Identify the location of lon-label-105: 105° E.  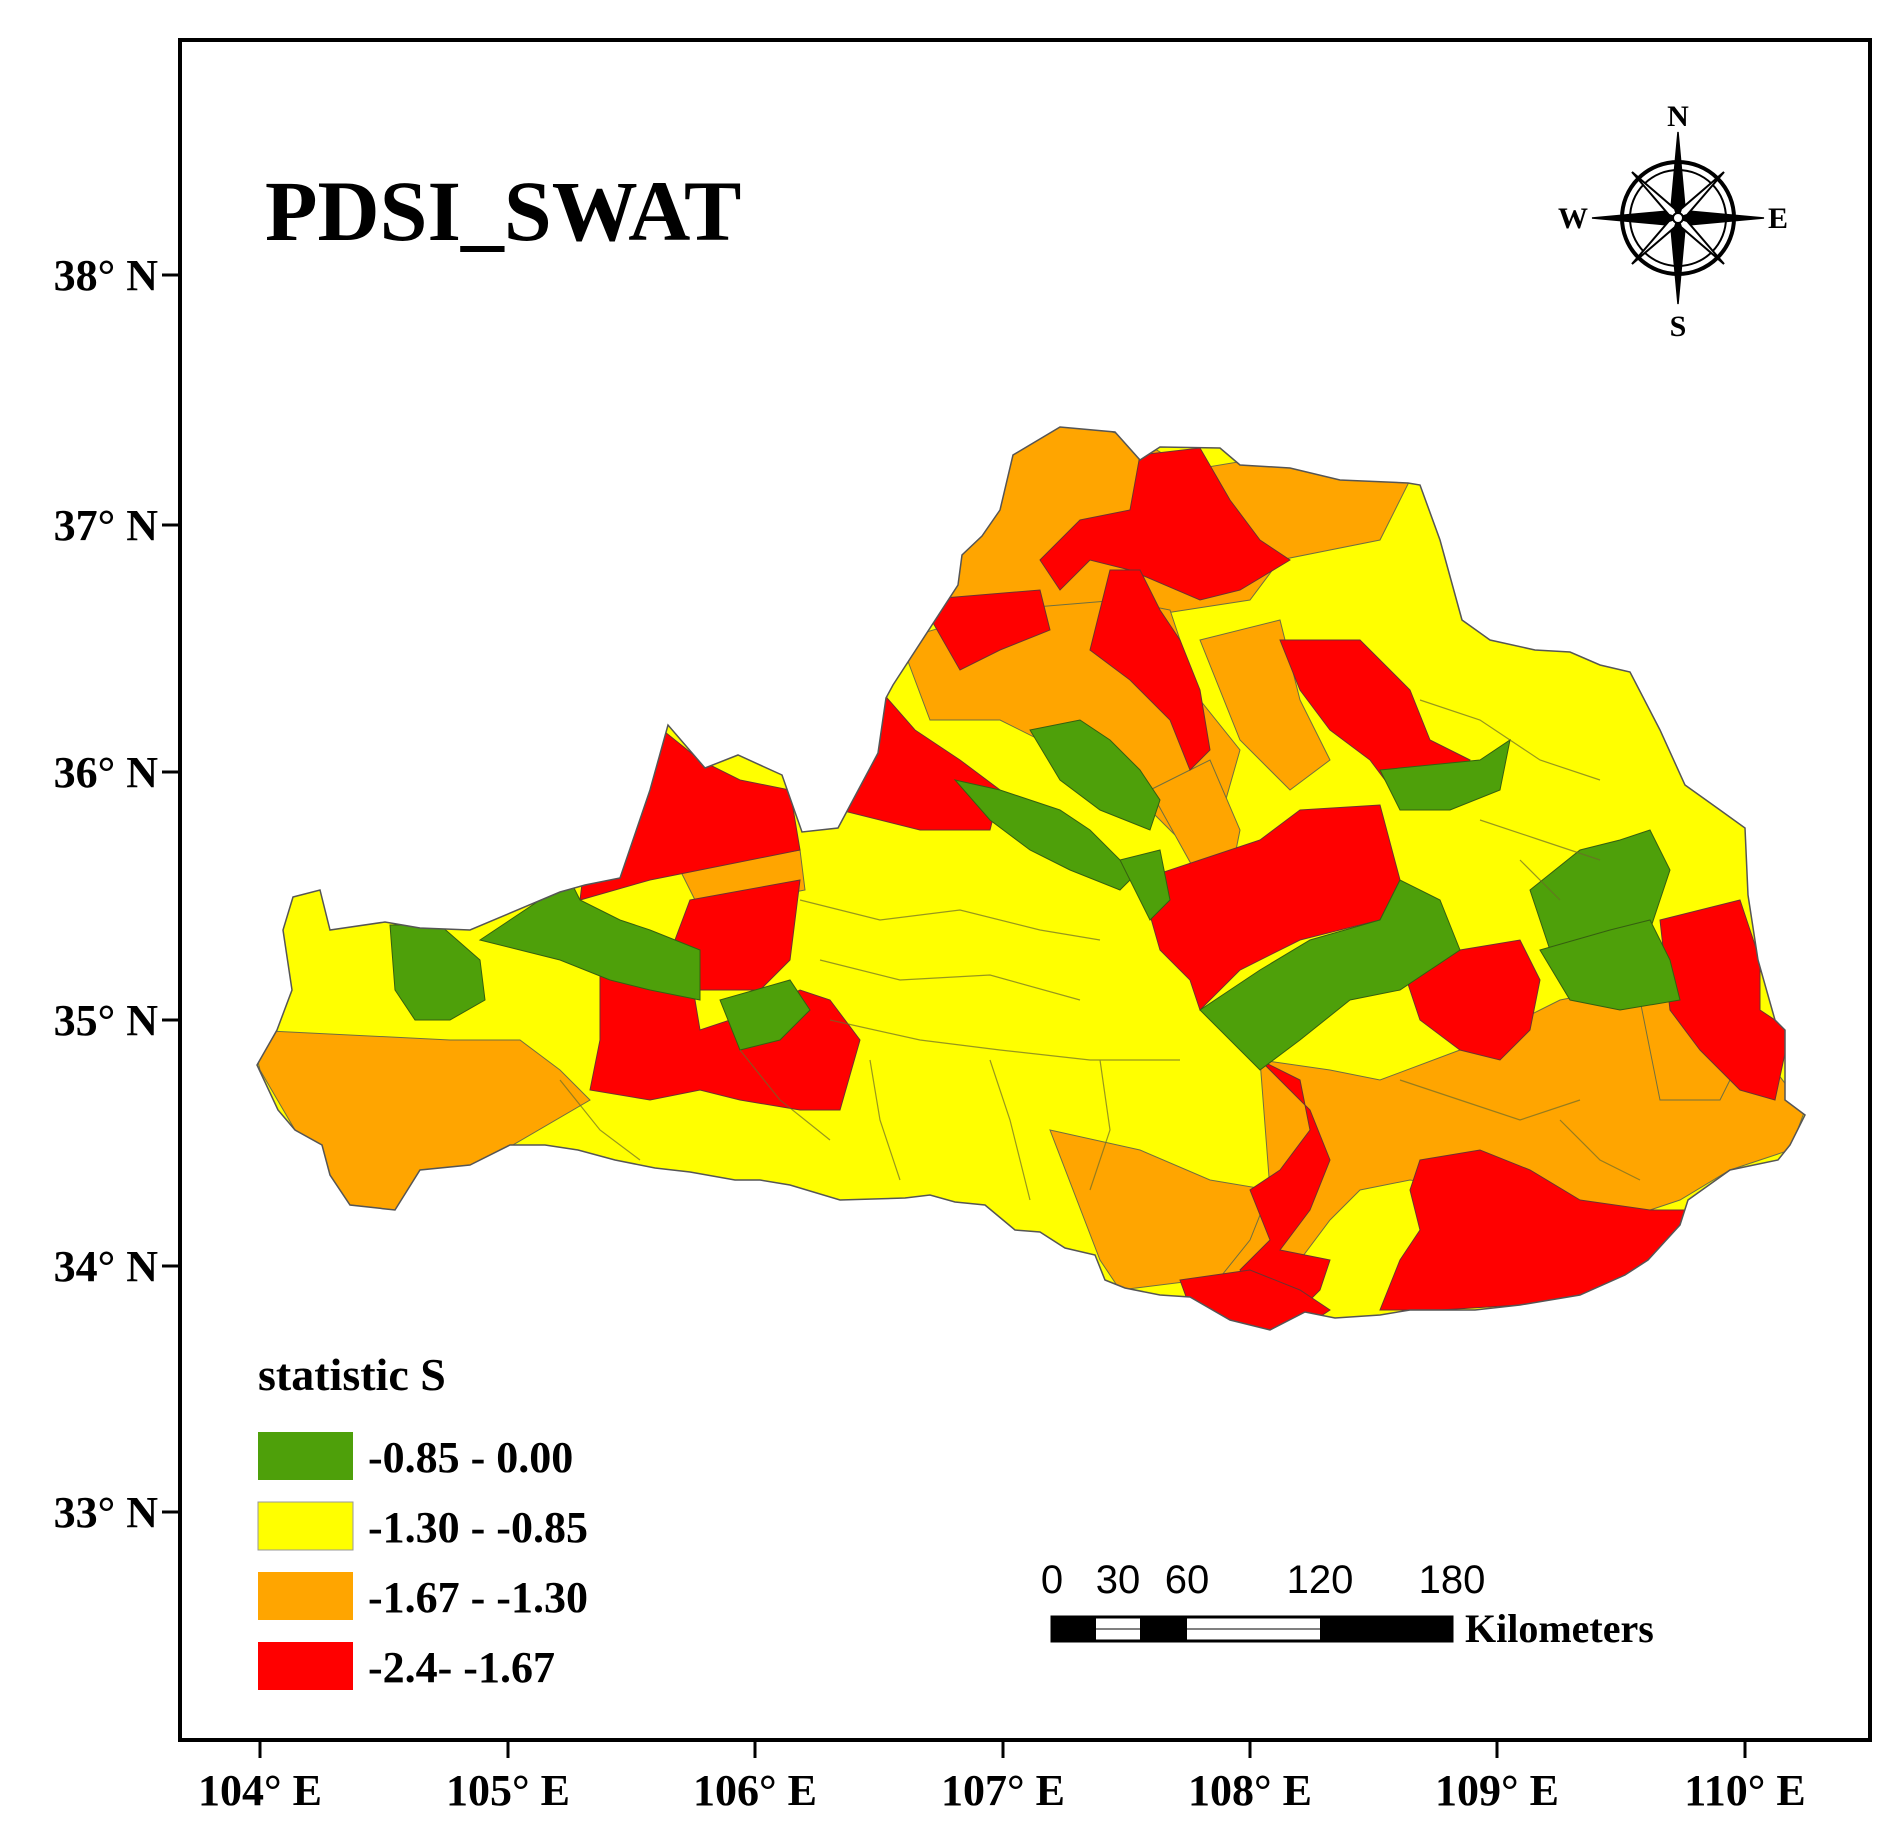
(508, 1790).